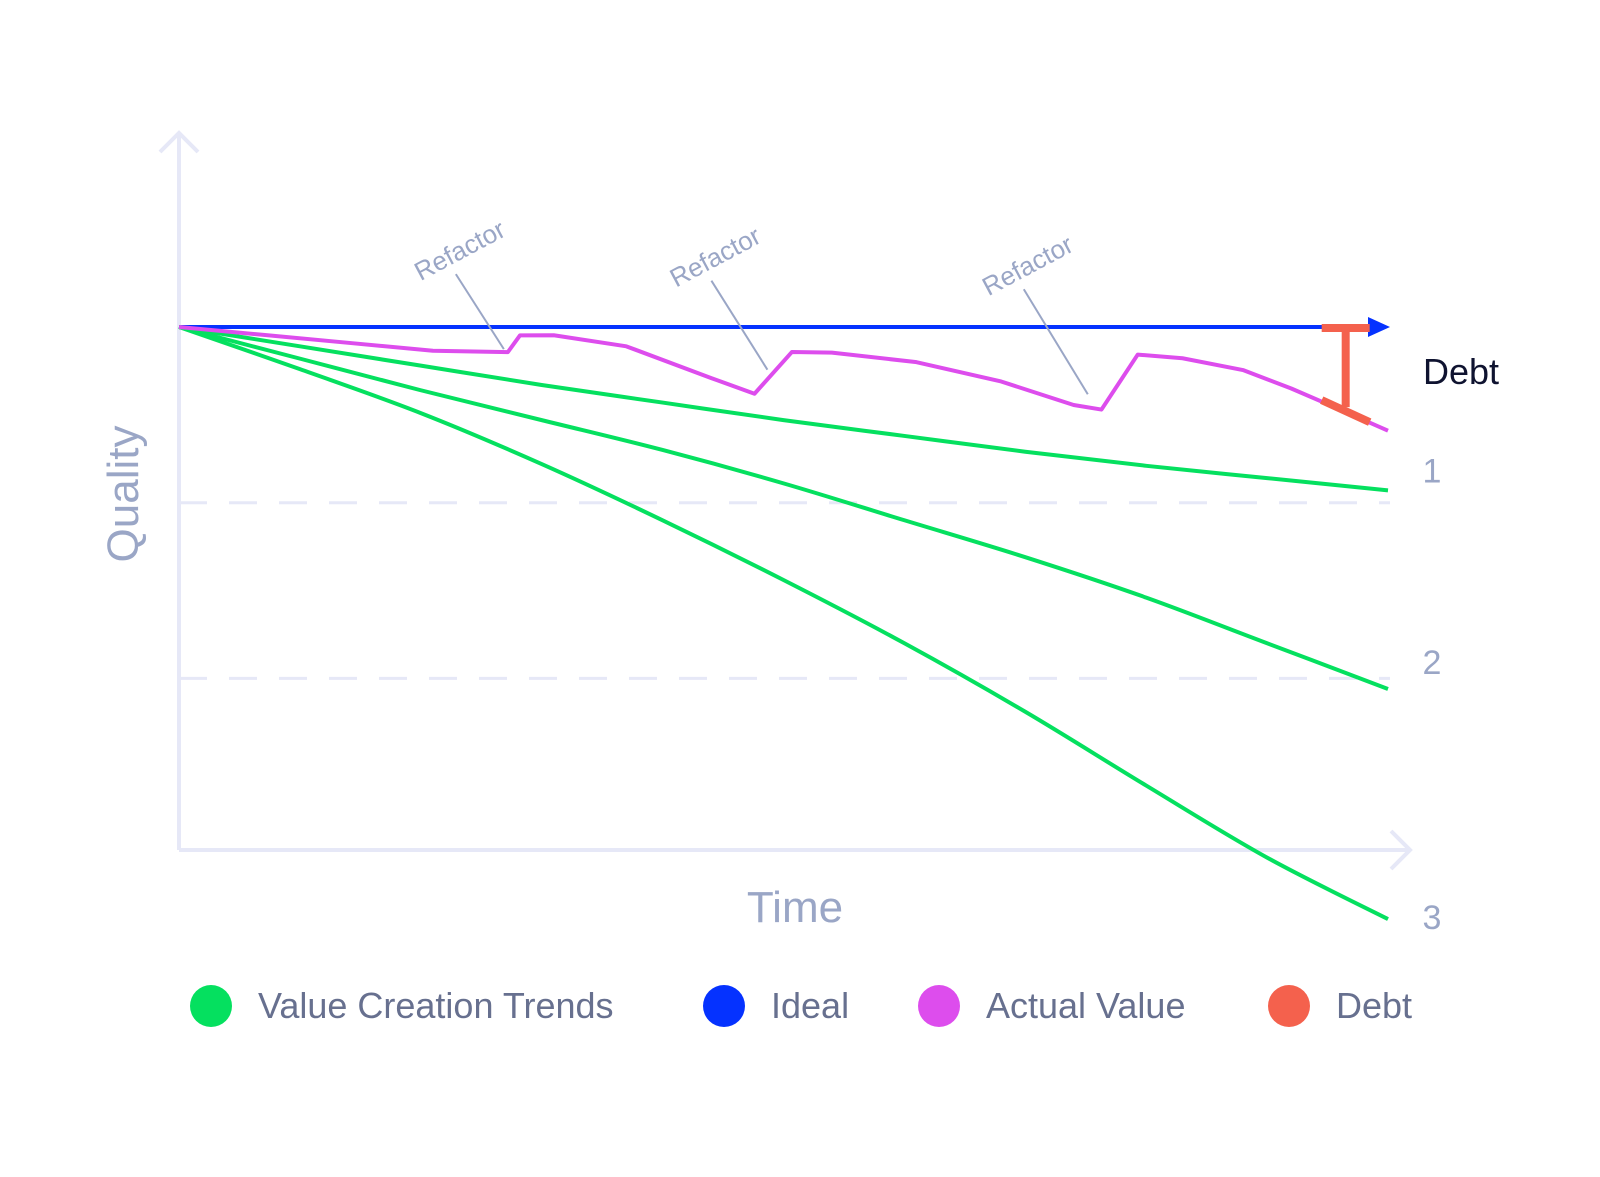 Image resolution: width=1600 pixels, height=1177 pixels. I want to click on trend-label-3: 3, so click(1432, 918).